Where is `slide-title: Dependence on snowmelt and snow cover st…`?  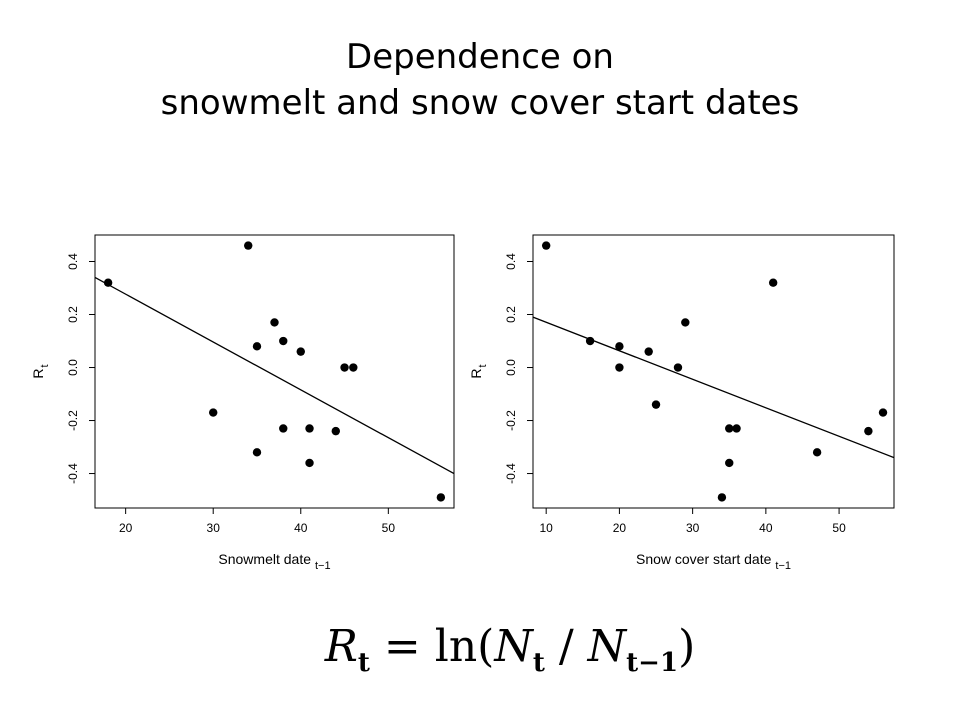 slide-title: Dependence on snowmelt and snow cover st… is located at coordinates (480, 80).